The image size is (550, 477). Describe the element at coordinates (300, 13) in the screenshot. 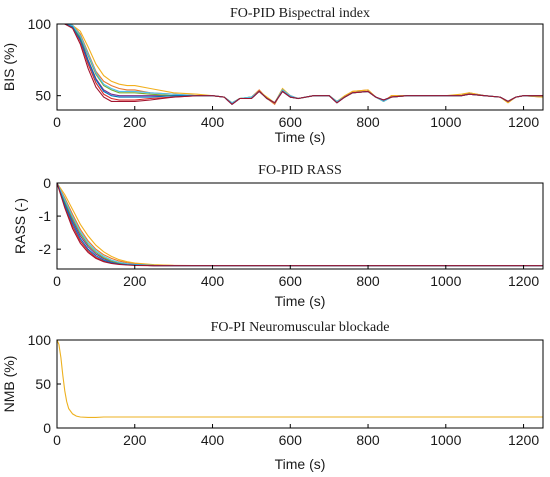

I see `chart-title: FO-PID Bispectral index` at that location.